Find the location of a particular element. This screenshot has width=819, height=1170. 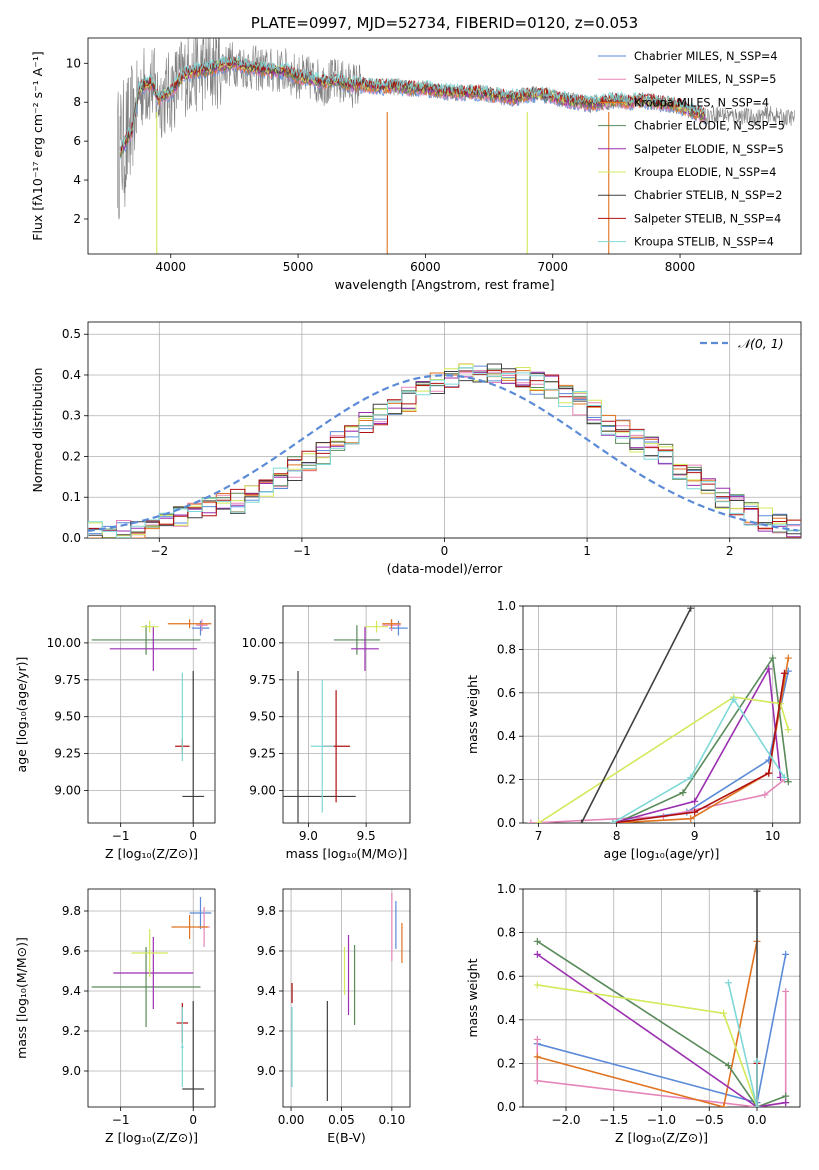

weight-series-salpeter_elodie is located at coordinates (696, 744).